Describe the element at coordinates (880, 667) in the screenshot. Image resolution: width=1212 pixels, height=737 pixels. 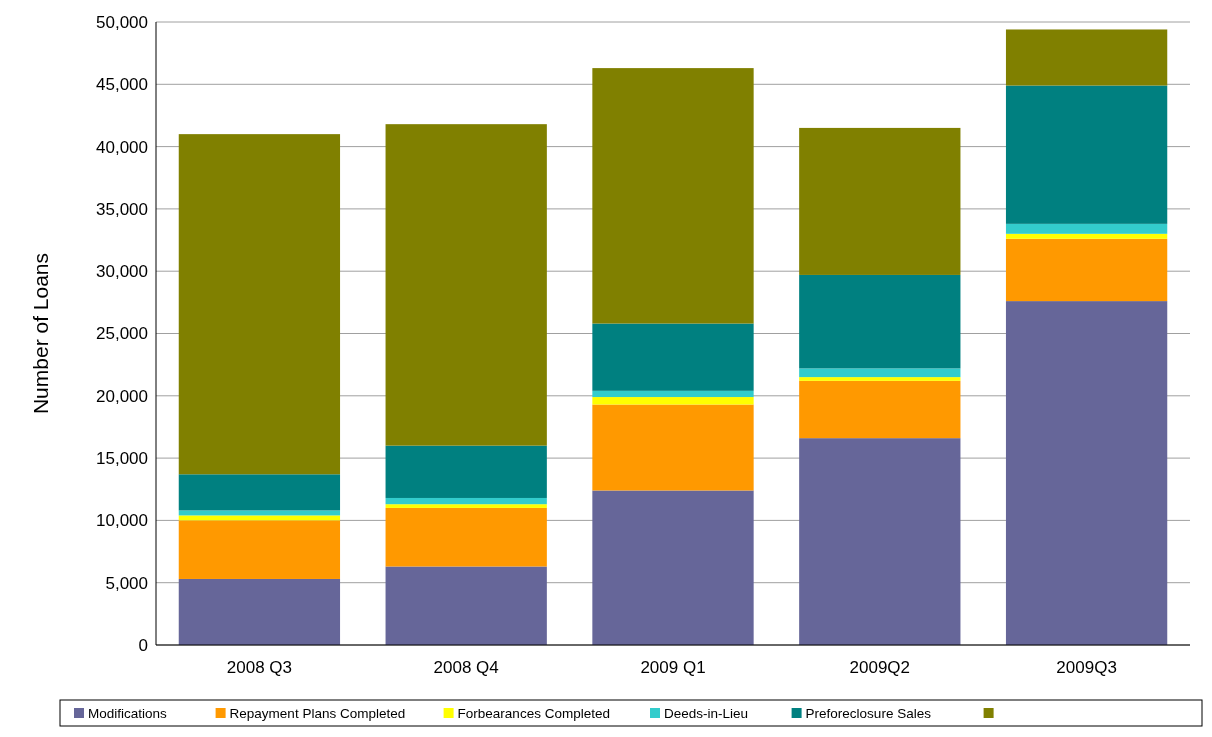
I see `x-tick-label: 2009Q2` at that location.